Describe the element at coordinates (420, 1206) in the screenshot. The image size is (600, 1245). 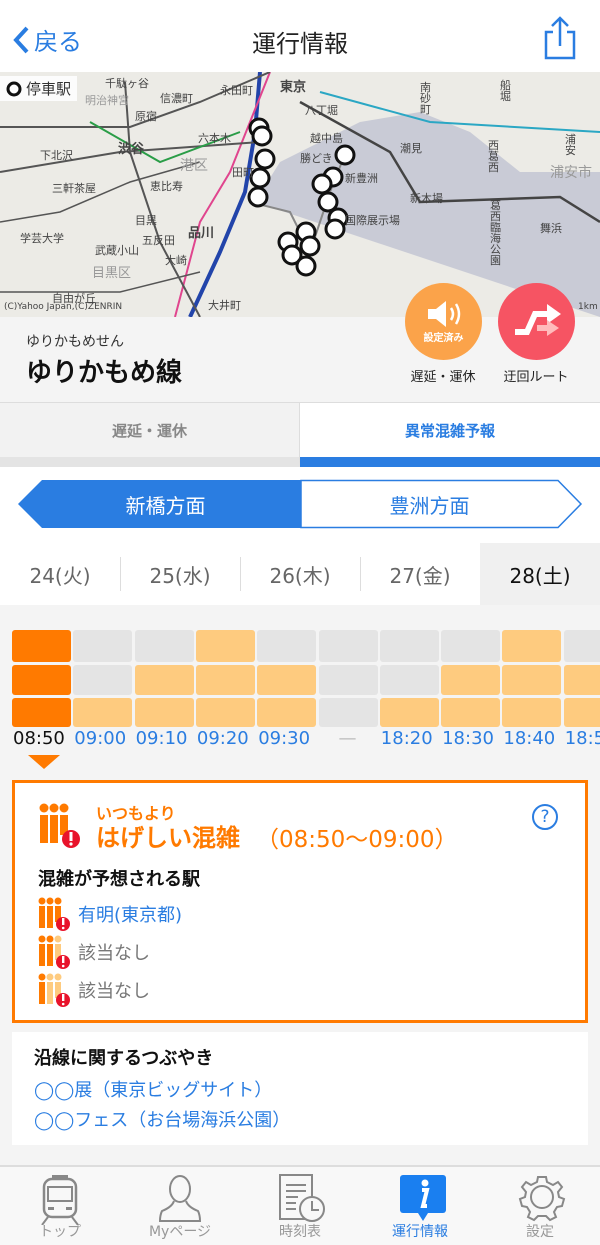
I see `tab-service-info: 運行情報` at that location.